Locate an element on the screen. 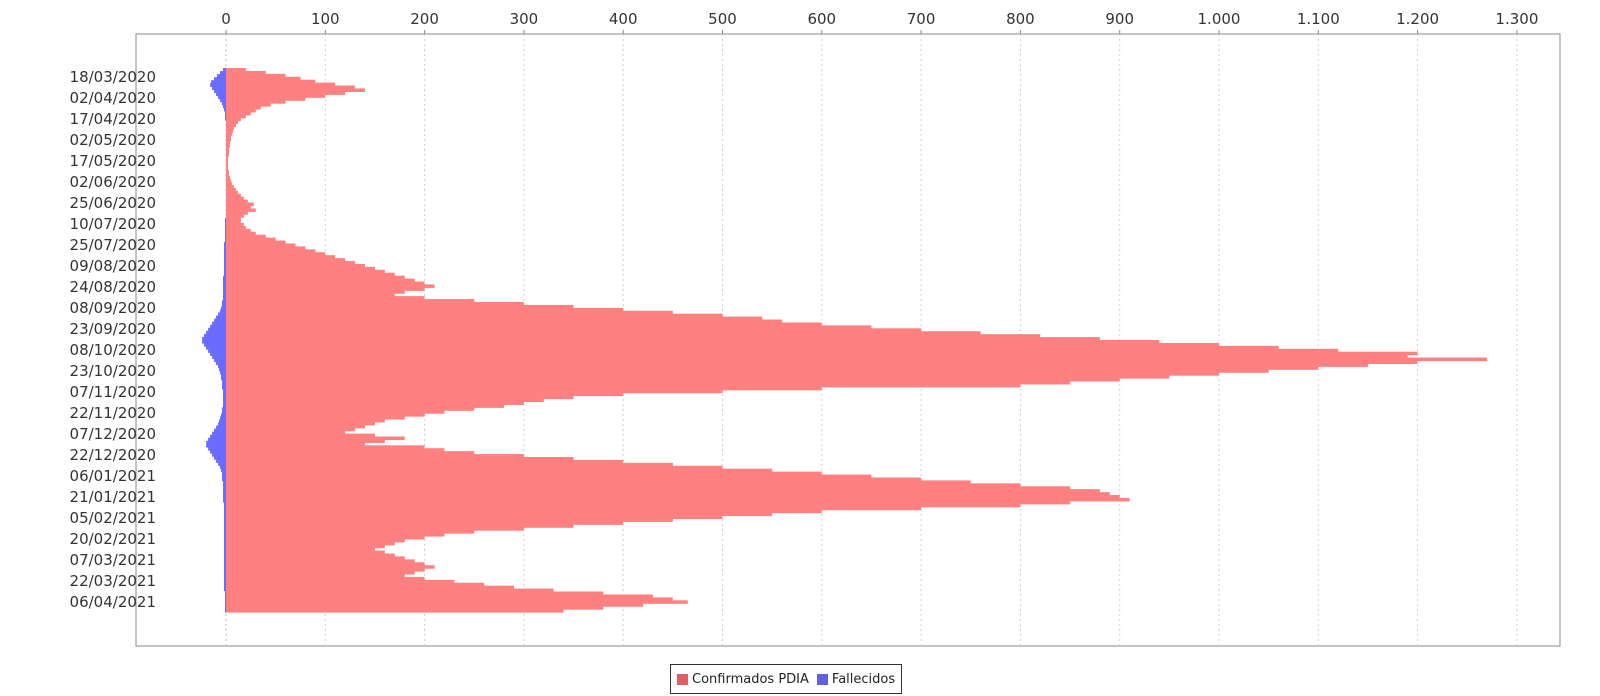 This screenshot has width=1600, height=696. x-tick-label: 100 is located at coordinates (325, 19).